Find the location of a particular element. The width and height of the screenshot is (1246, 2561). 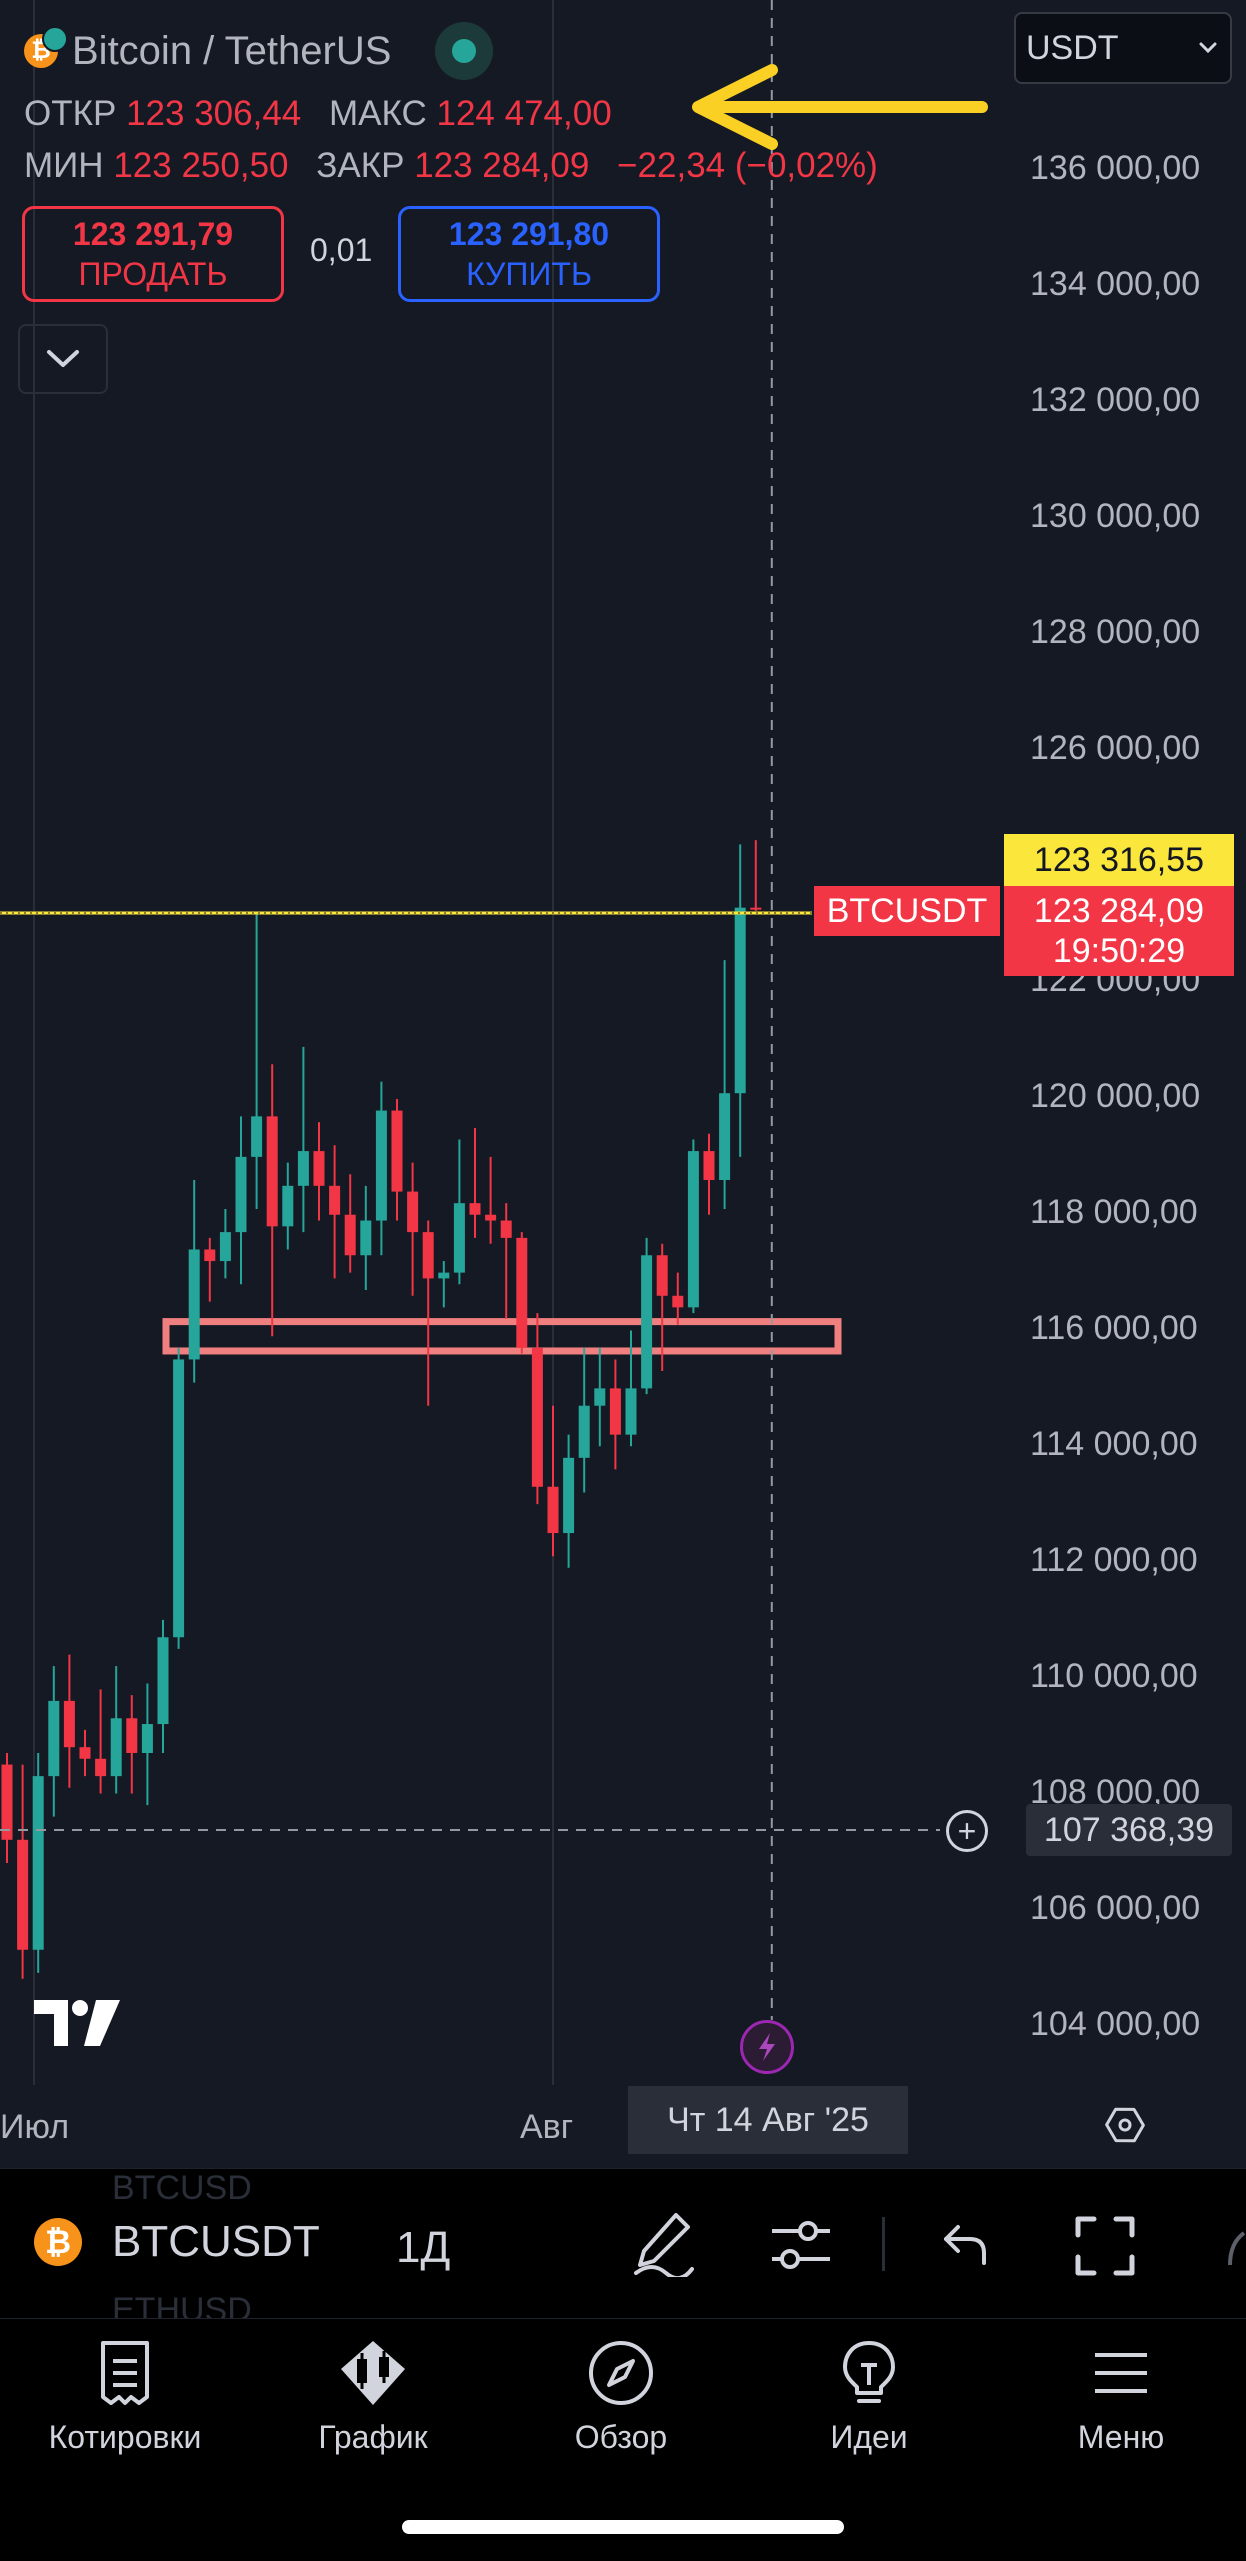

nav-chart-label: График is located at coordinates (373, 2437).